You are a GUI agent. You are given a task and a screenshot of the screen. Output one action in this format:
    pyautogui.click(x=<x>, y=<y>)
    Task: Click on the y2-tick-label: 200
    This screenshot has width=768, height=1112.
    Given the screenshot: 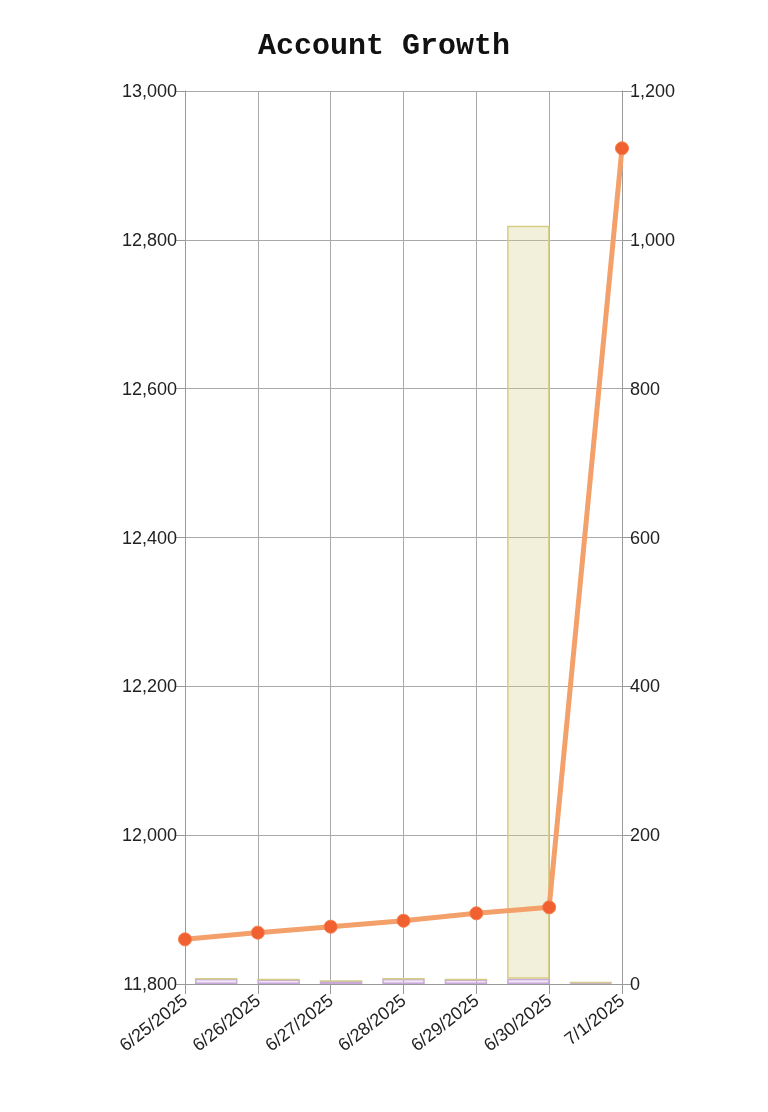 What is the action you would take?
    pyautogui.click(x=645, y=835)
    